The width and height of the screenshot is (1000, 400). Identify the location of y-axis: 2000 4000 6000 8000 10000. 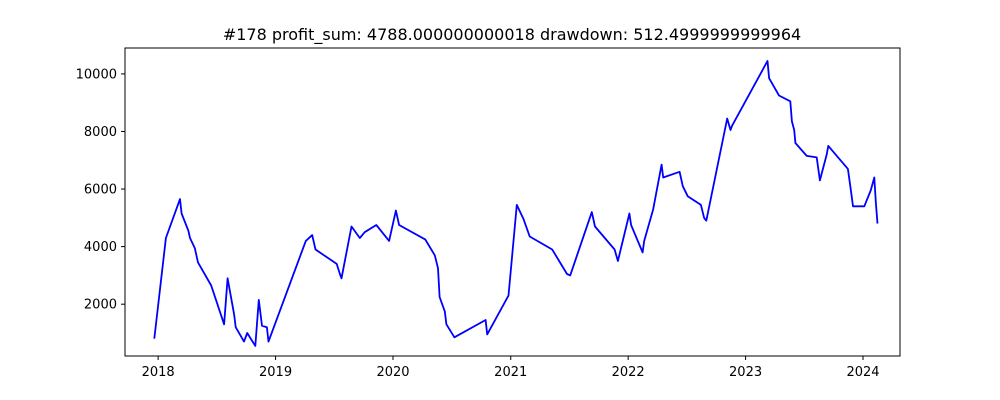
(100, 190).